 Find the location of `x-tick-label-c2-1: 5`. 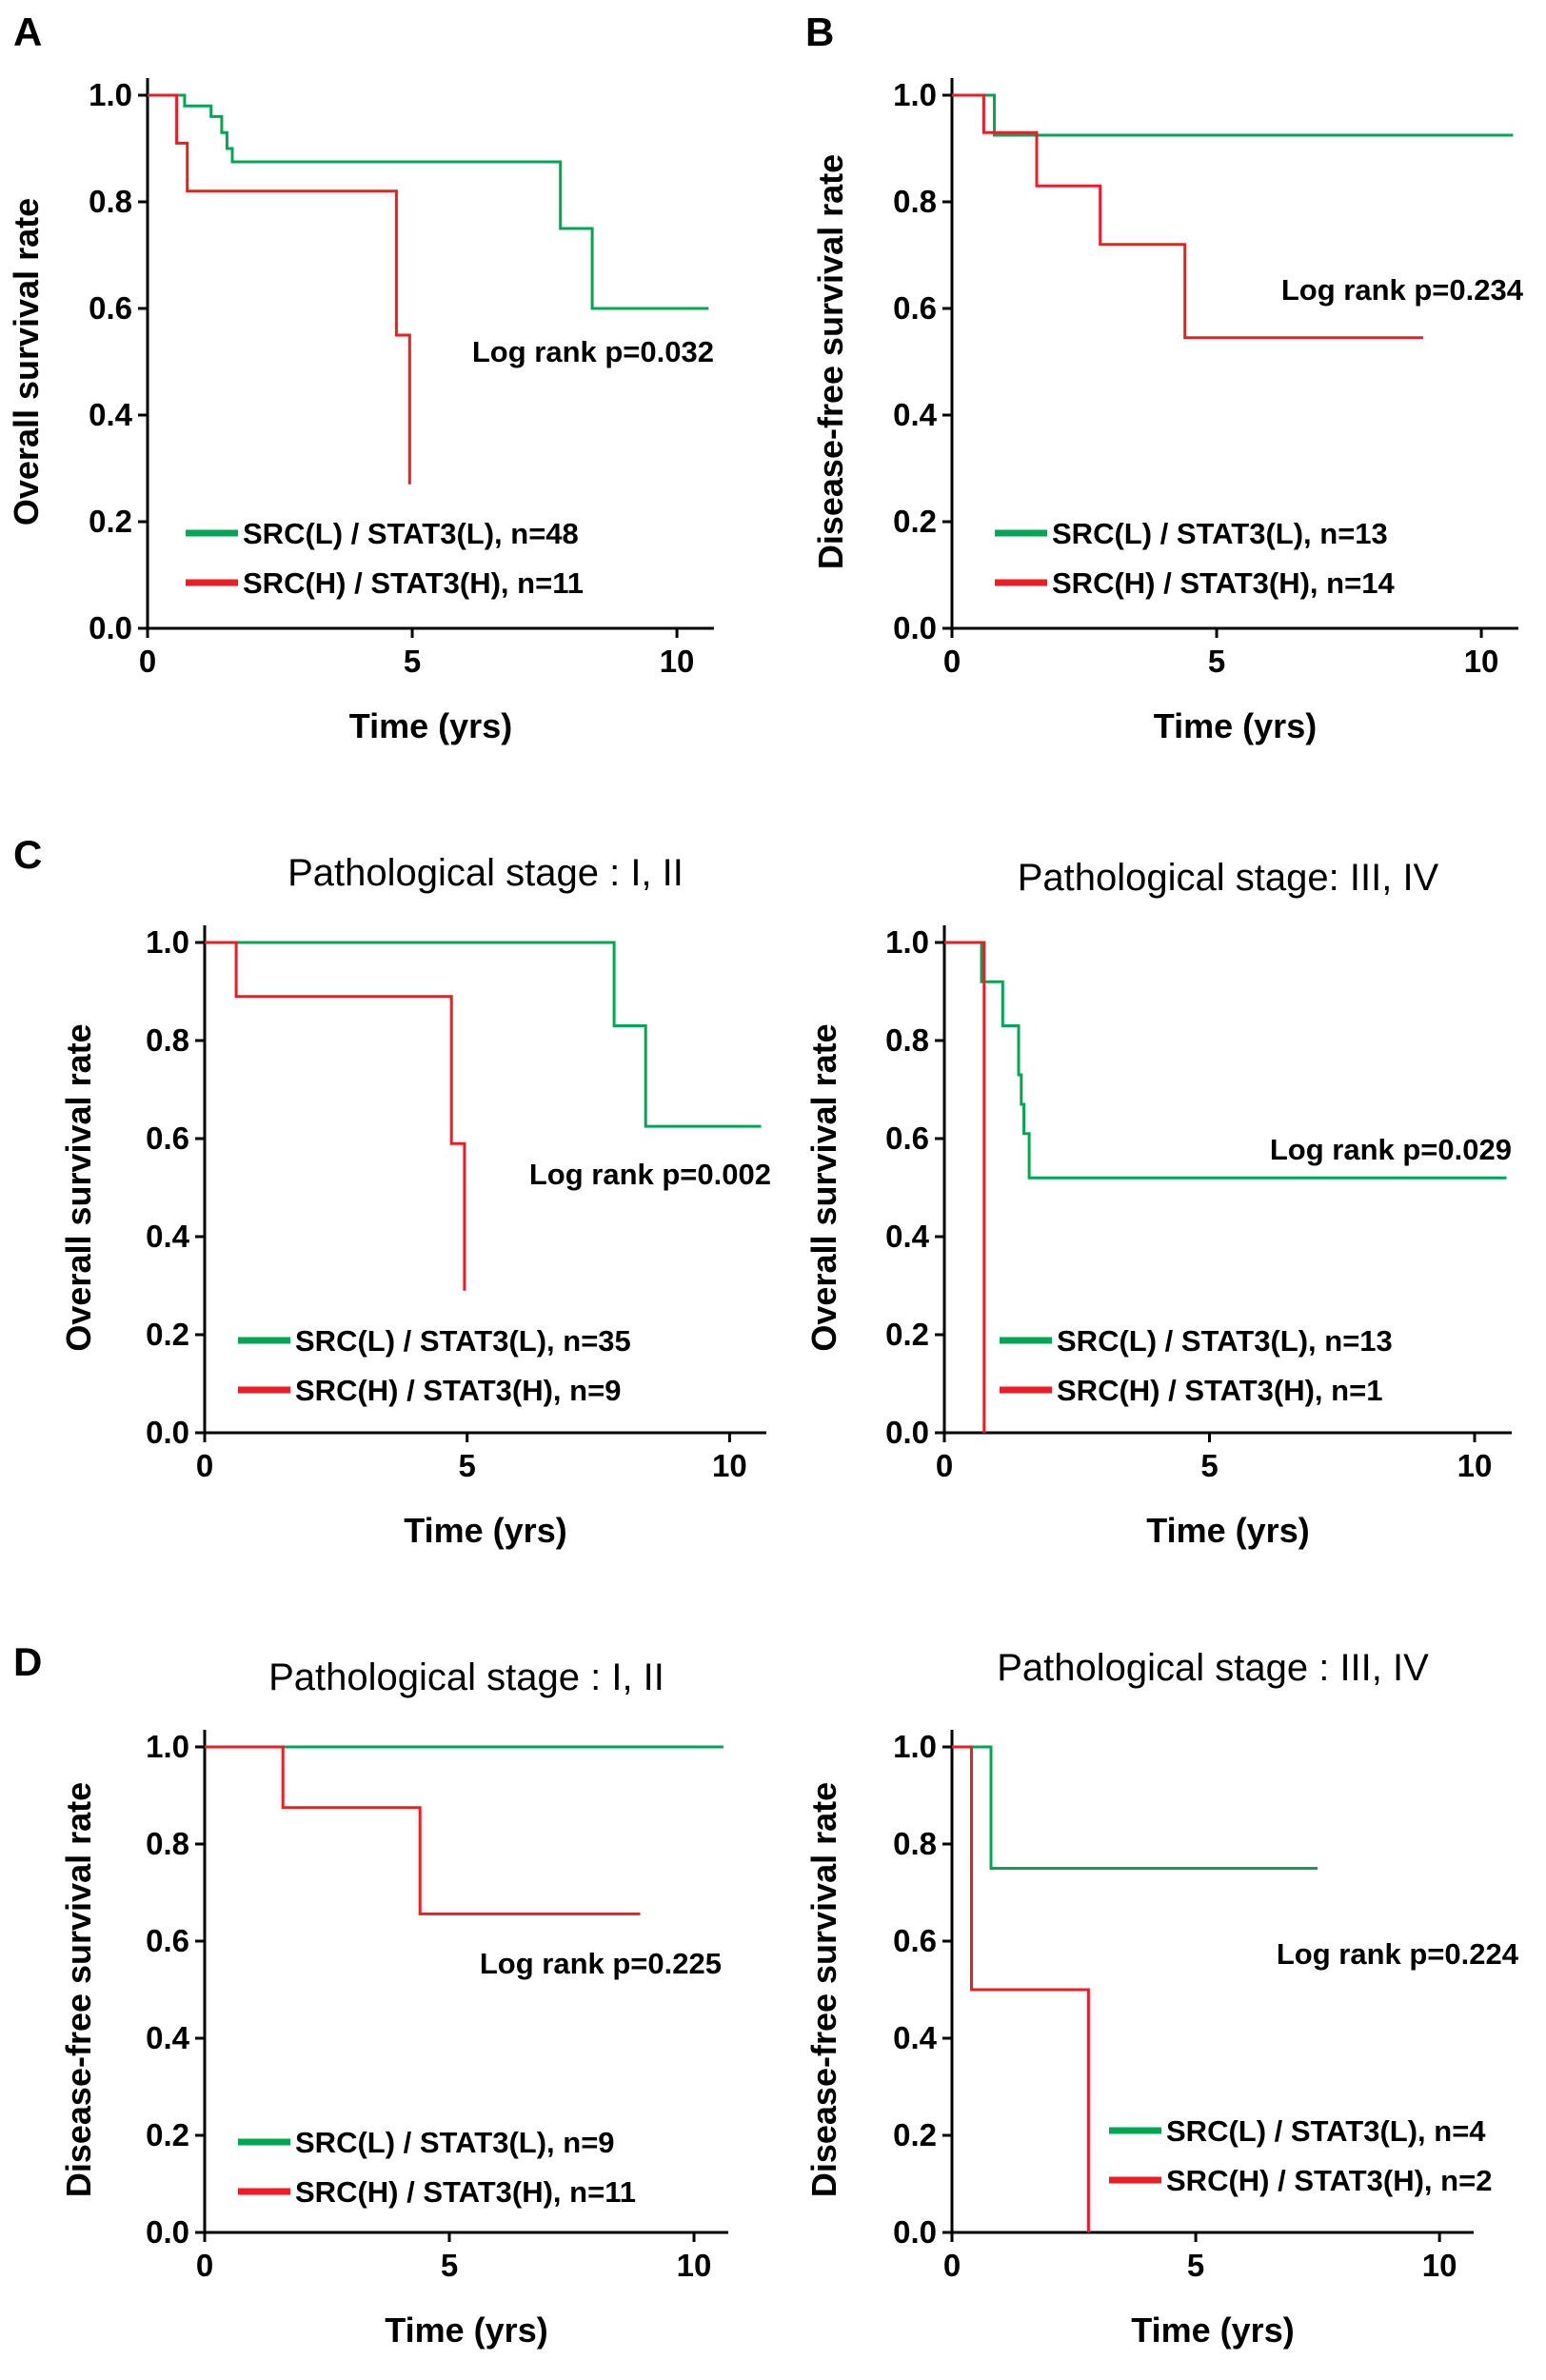

x-tick-label-c2-1: 5 is located at coordinates (1209, 1465).